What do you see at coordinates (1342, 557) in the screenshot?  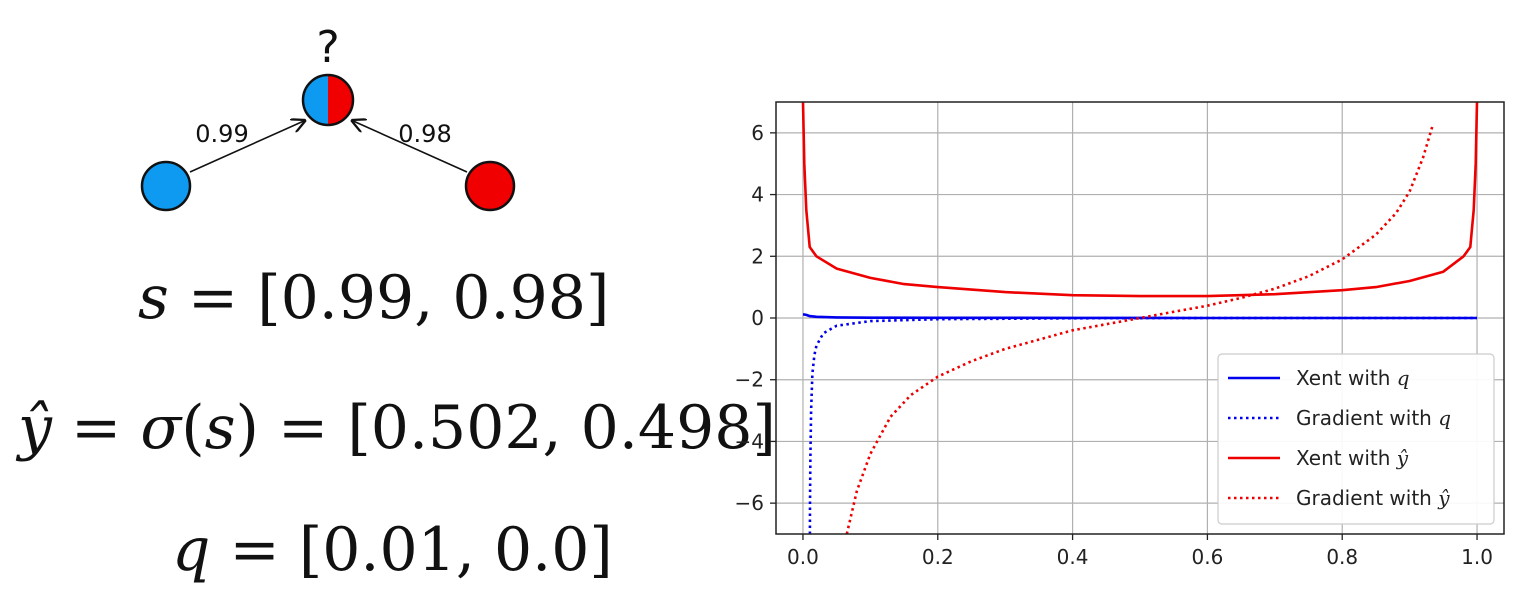 I see `x-tick-label-4: 0.8` at bounding box center [1342, 557].